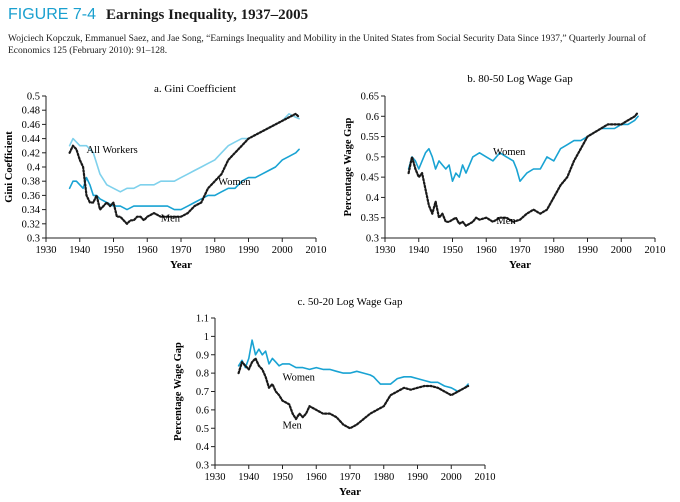 Image resolution: width=680 pixels, height=502 pixels. I want to click on y-tick-label: 0.38, so click(31, 182).